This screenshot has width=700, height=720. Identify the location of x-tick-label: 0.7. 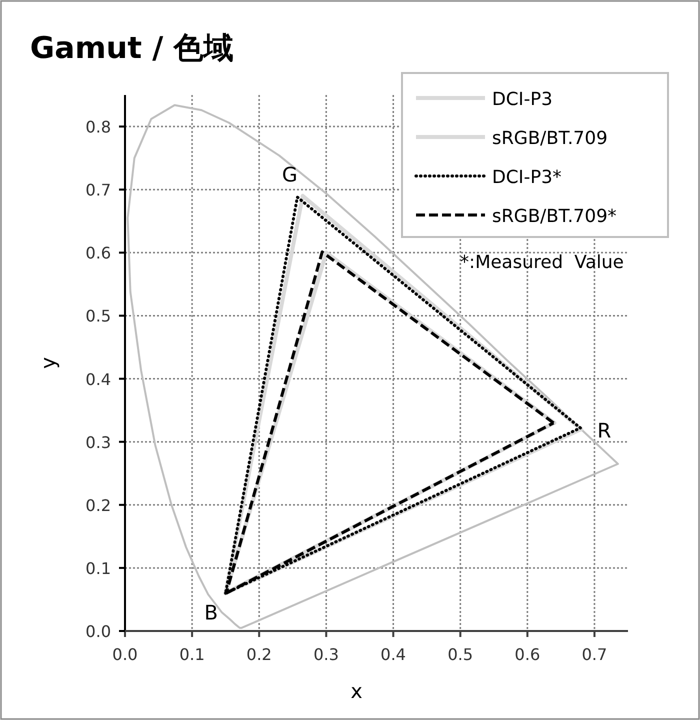
(595, 654).